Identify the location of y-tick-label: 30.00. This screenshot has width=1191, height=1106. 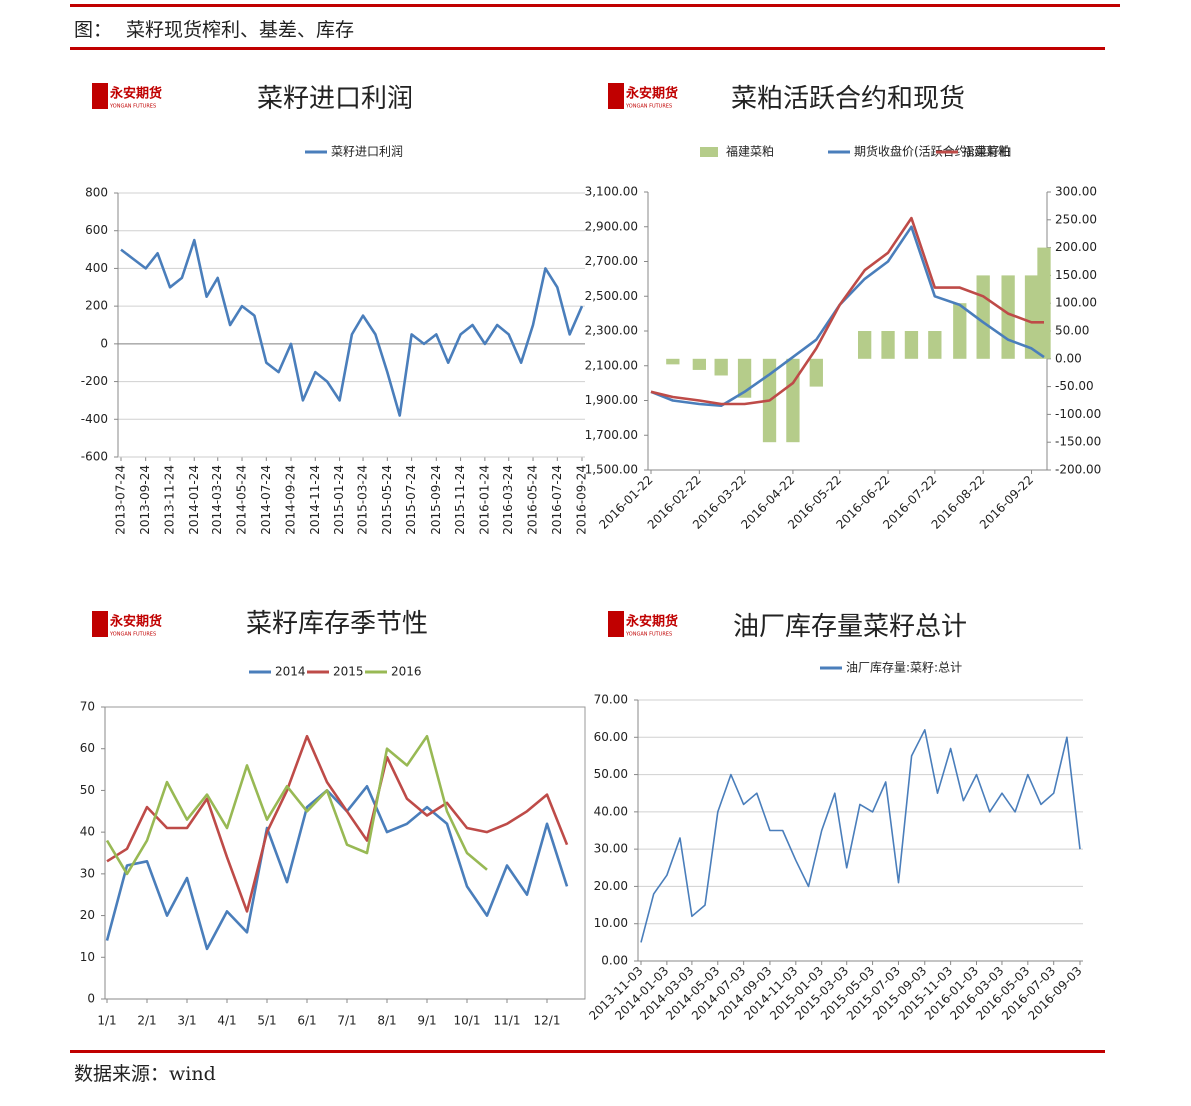
(611, 849).